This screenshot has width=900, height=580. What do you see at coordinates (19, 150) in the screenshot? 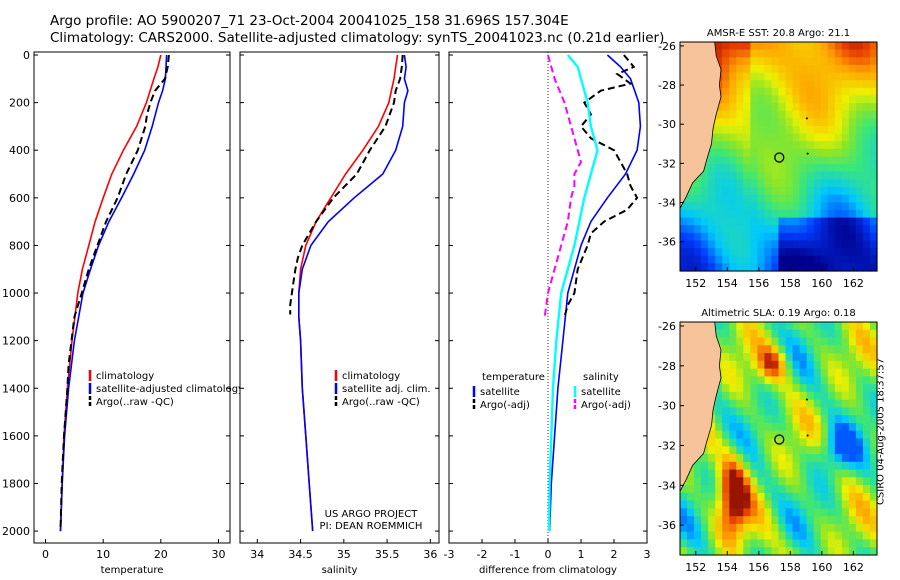
I see `y-tick-label: 400` at bounding box center [19, 150].